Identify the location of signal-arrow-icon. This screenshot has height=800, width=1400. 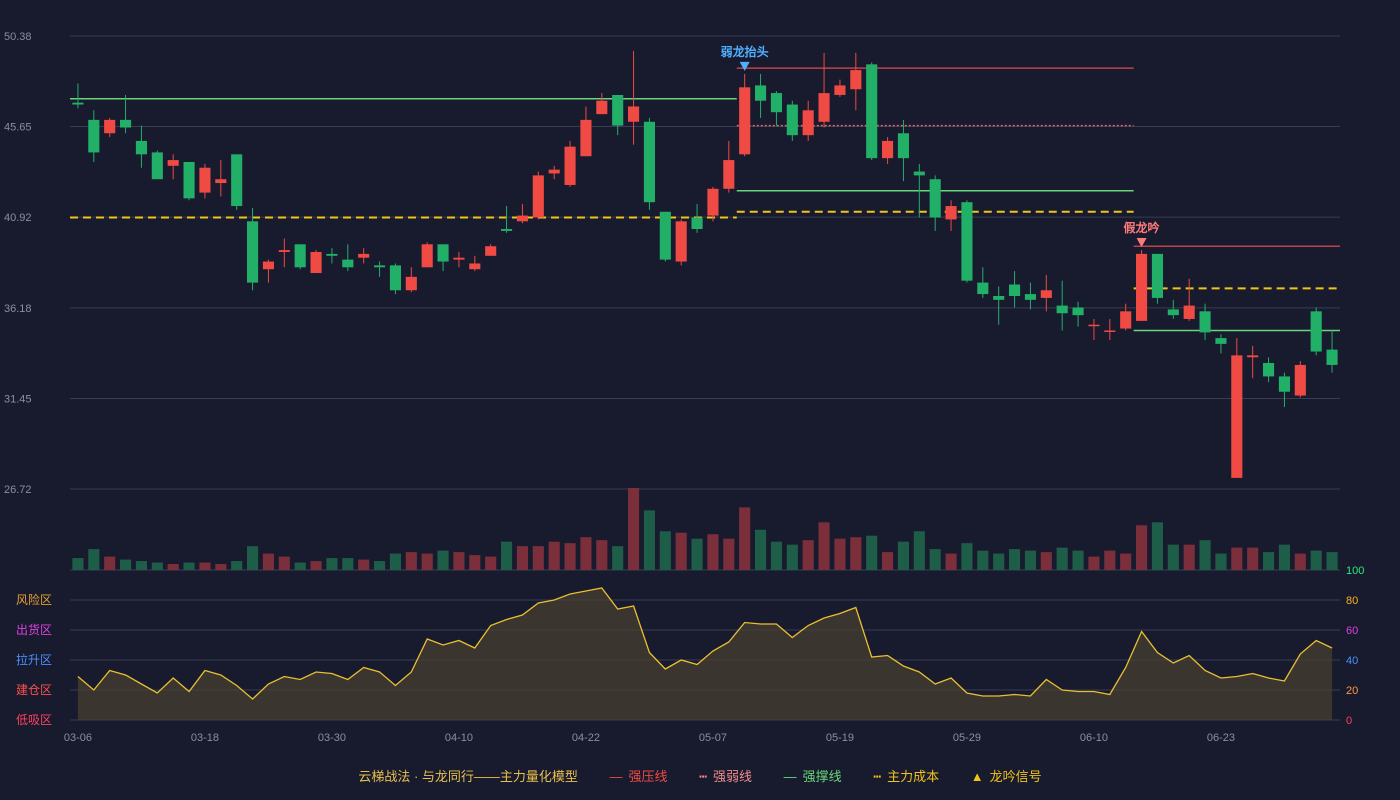
(1141, 243).